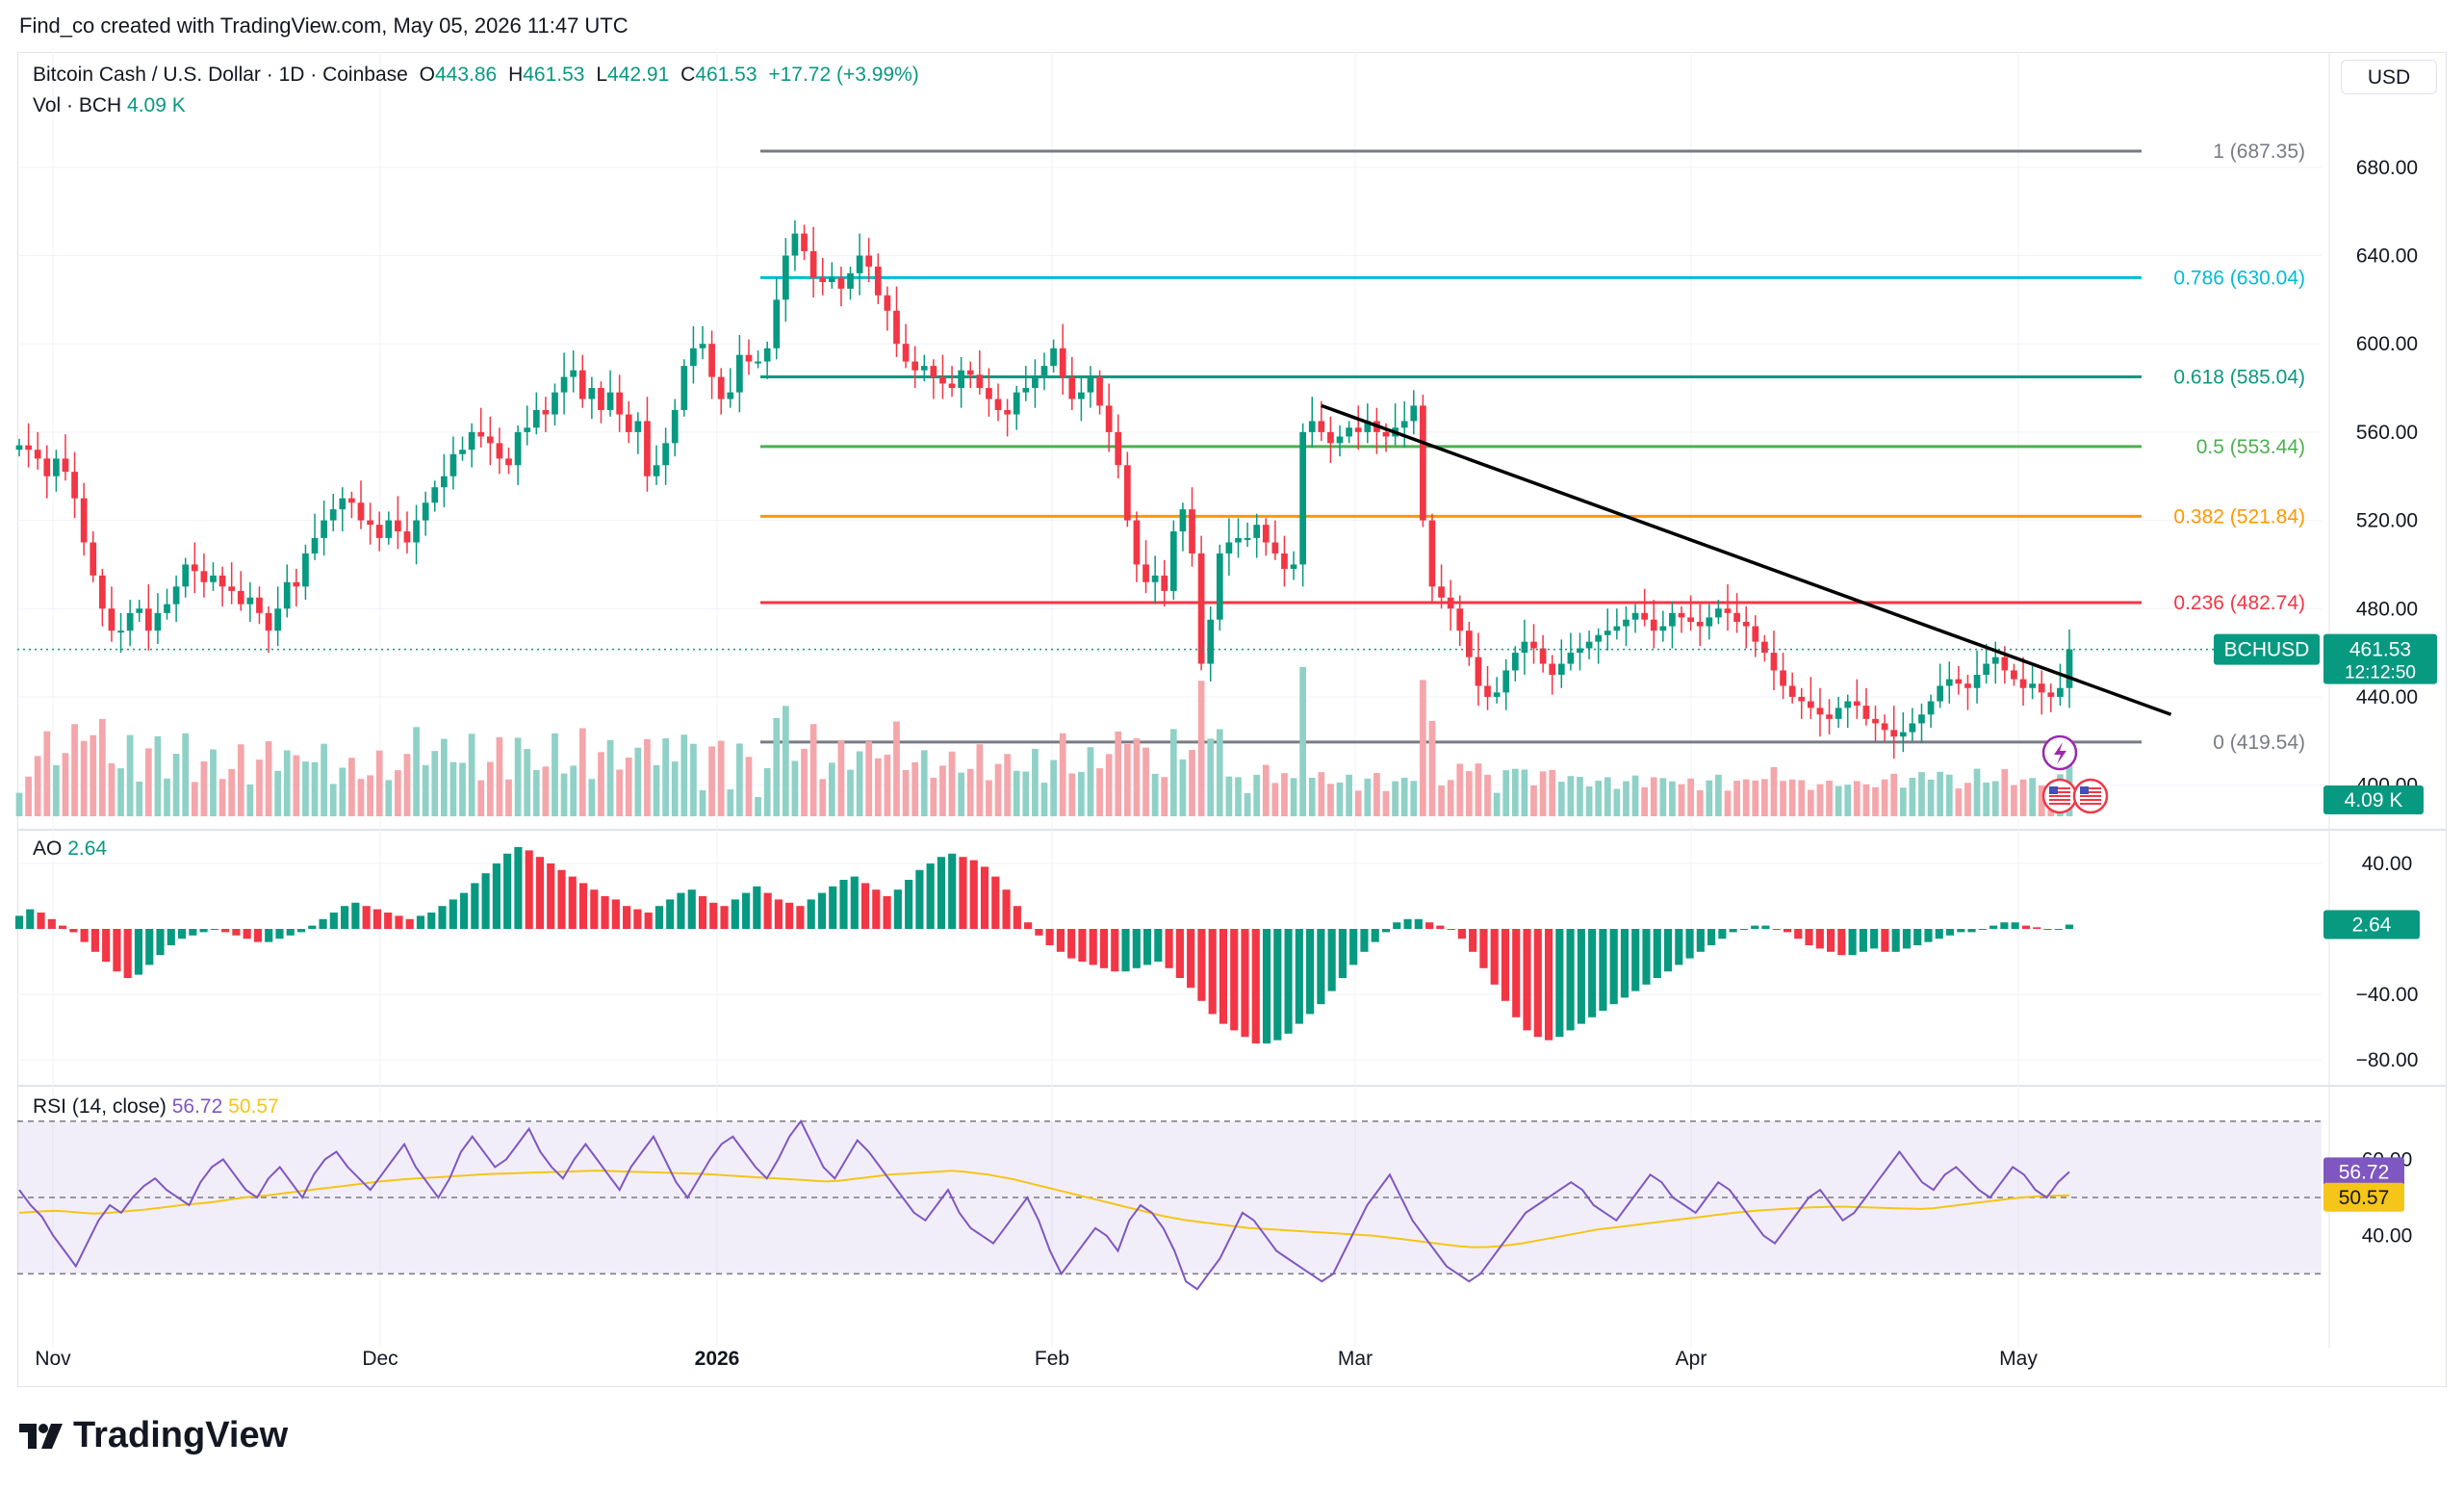 The height and width of the screenshot is (1493, 2464). I want to click on tradingview-logo: TradingView, so click(153, 1435).